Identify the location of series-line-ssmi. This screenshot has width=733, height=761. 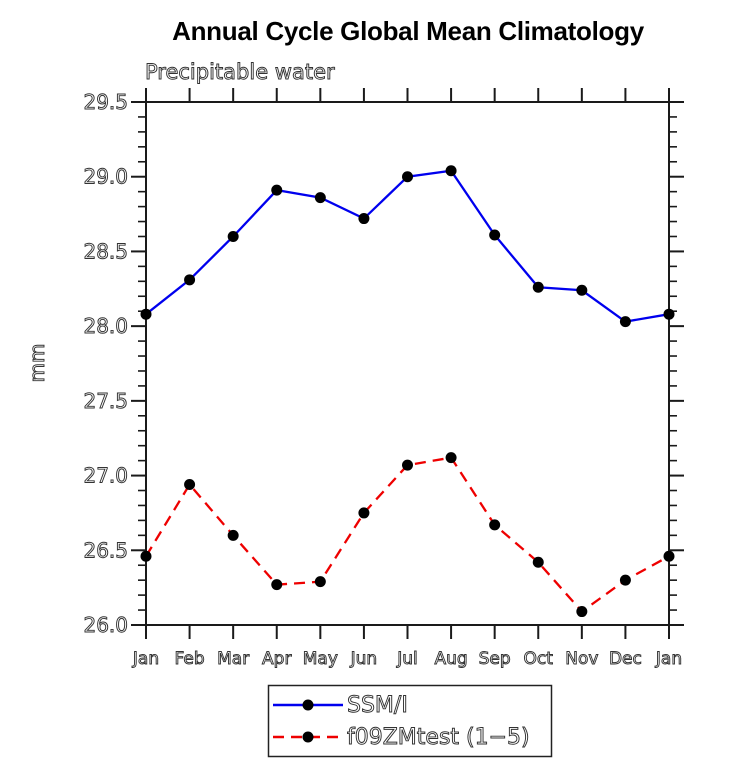
(407, 246).